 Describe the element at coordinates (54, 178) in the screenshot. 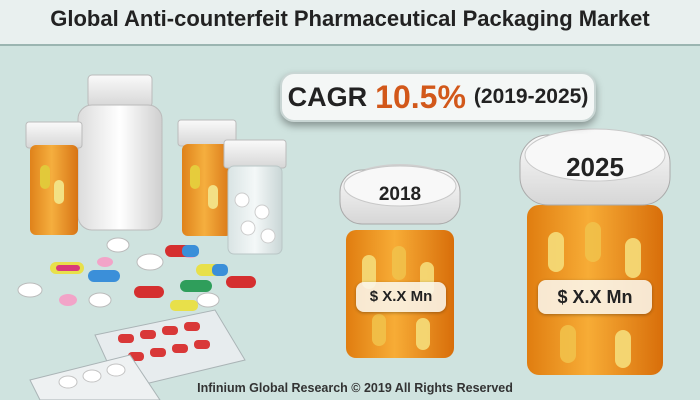

I see `orange-bottle-left` at that location.